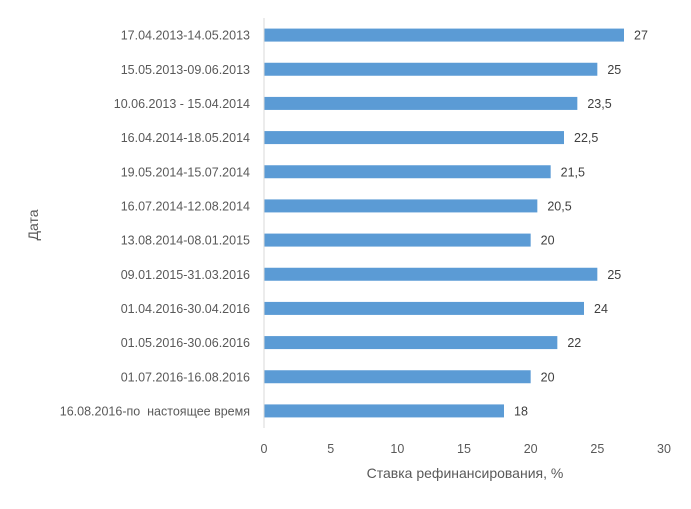  What do you see at coordinates (264, 449) in the screenshot?
I see `x-tick-label-0: 0` at bounding box center [264, 449].